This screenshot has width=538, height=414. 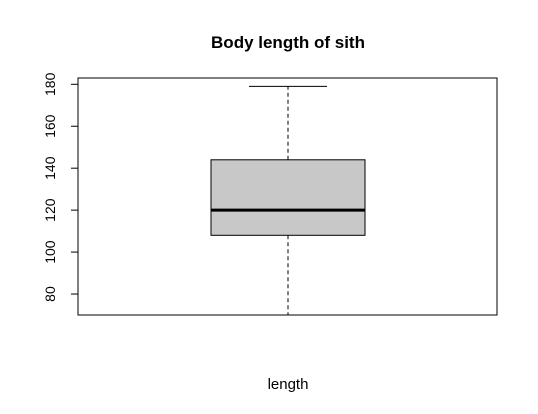 What do you see at coordinates (60, 187) in the screenshot?
I see `y-axis: 80 100 120 140 160 180` at bounding box center [60, 187].